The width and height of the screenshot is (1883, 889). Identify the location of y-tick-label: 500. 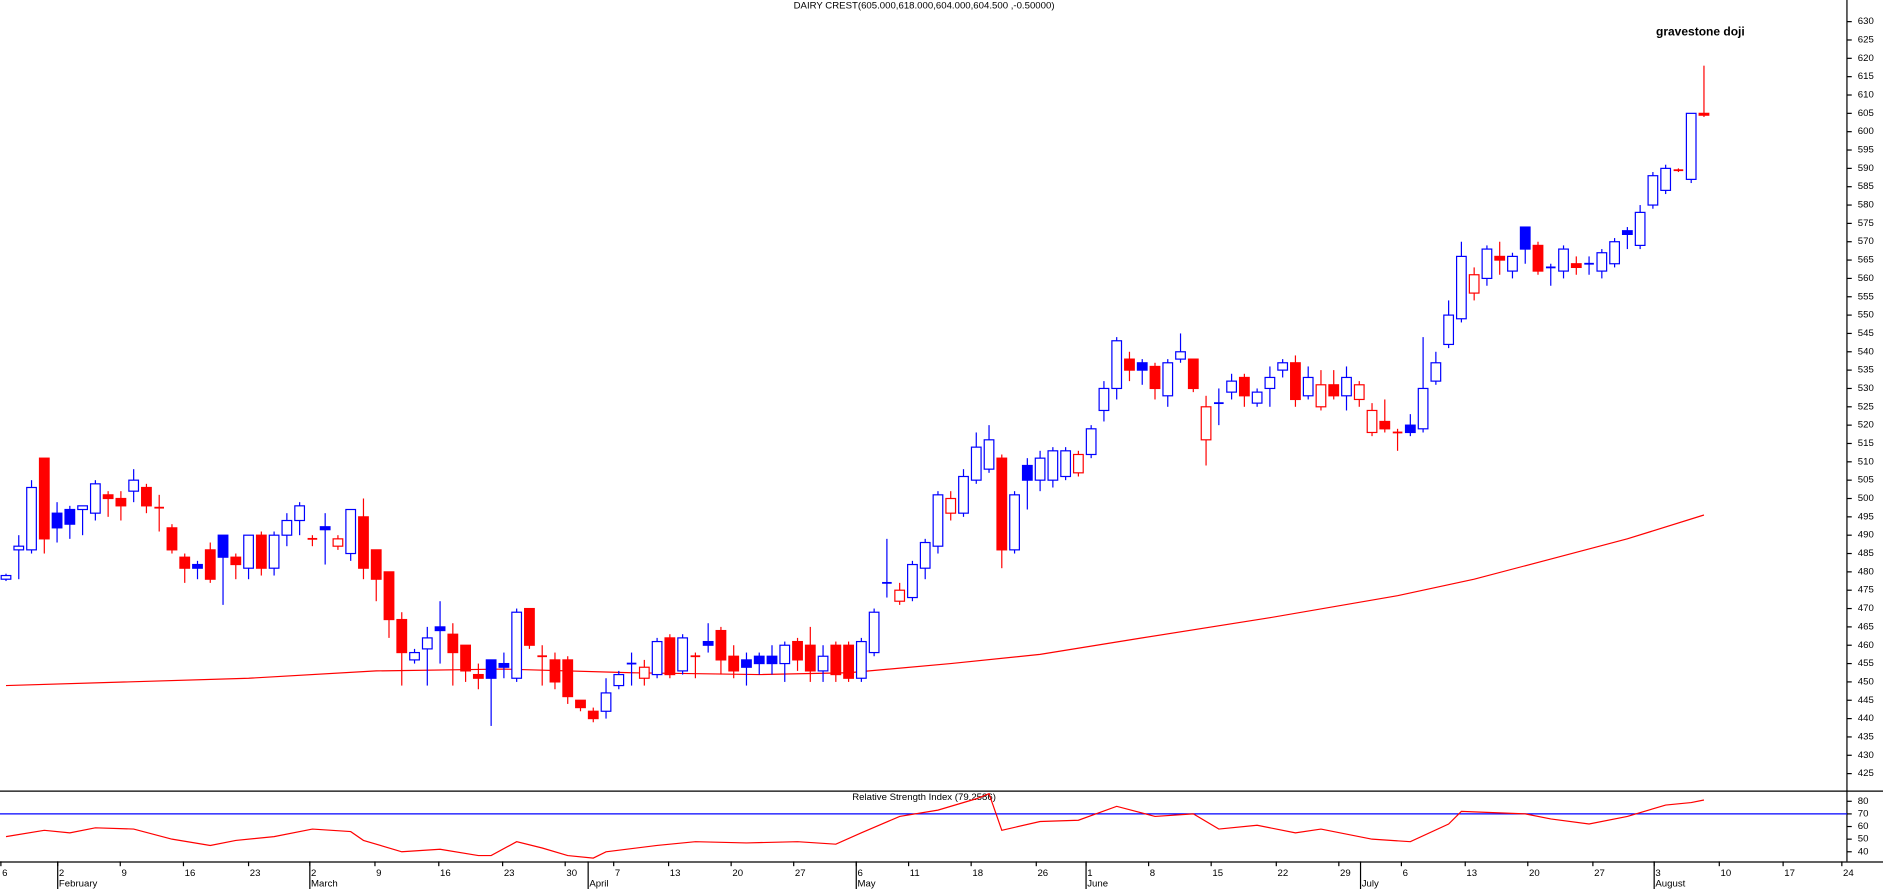
(1866, 498).